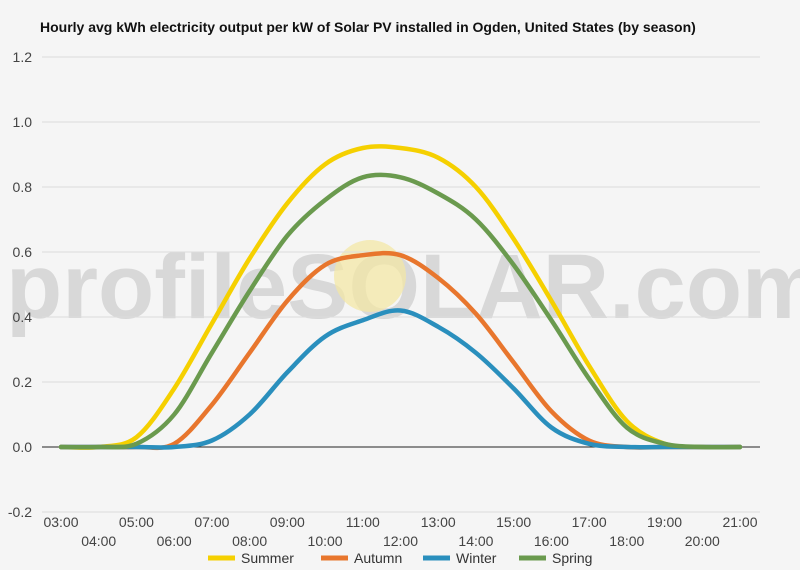 The height and width of the screenshot is (570, 800). What do you see at coordinates (626, 541) in the screenshot?
I see `x-tick-label: 18:00` at bounding box center [626, 541].